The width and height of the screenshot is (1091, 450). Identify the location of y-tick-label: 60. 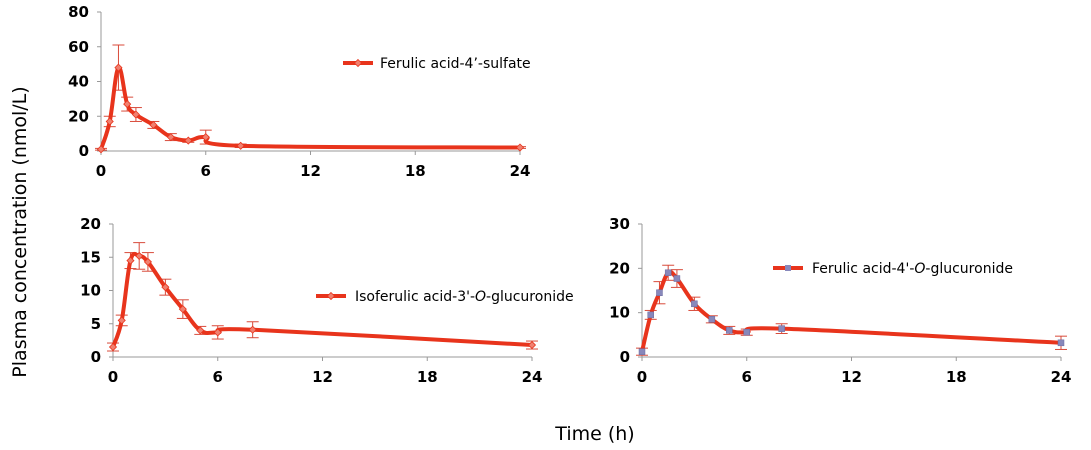
(78, 47).